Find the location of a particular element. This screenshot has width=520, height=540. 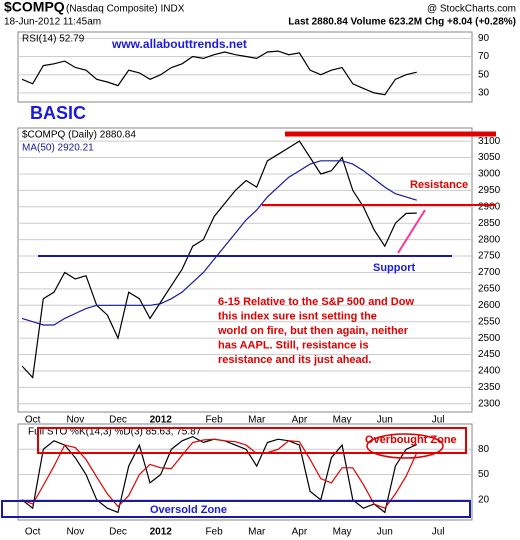

resistance-label: Resistance is located at coordinates (439, 185).